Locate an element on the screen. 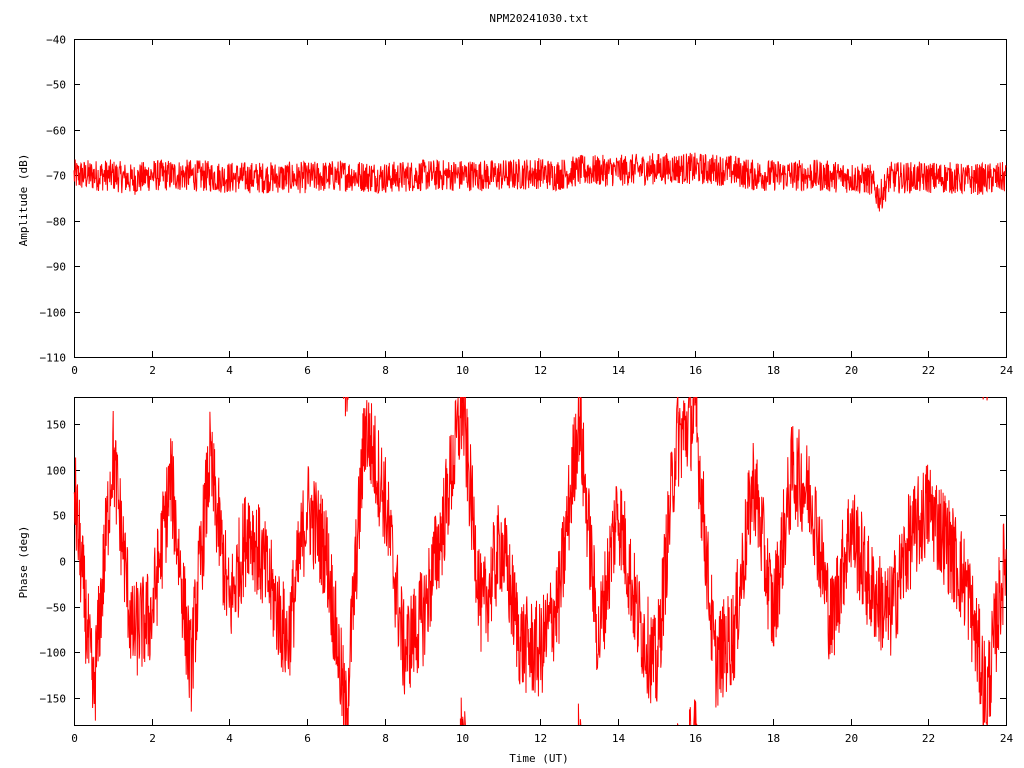 The width and height of the screenshot is (1024, 768). phase-ytick-label: −50 is located at coordinates (56, 608).